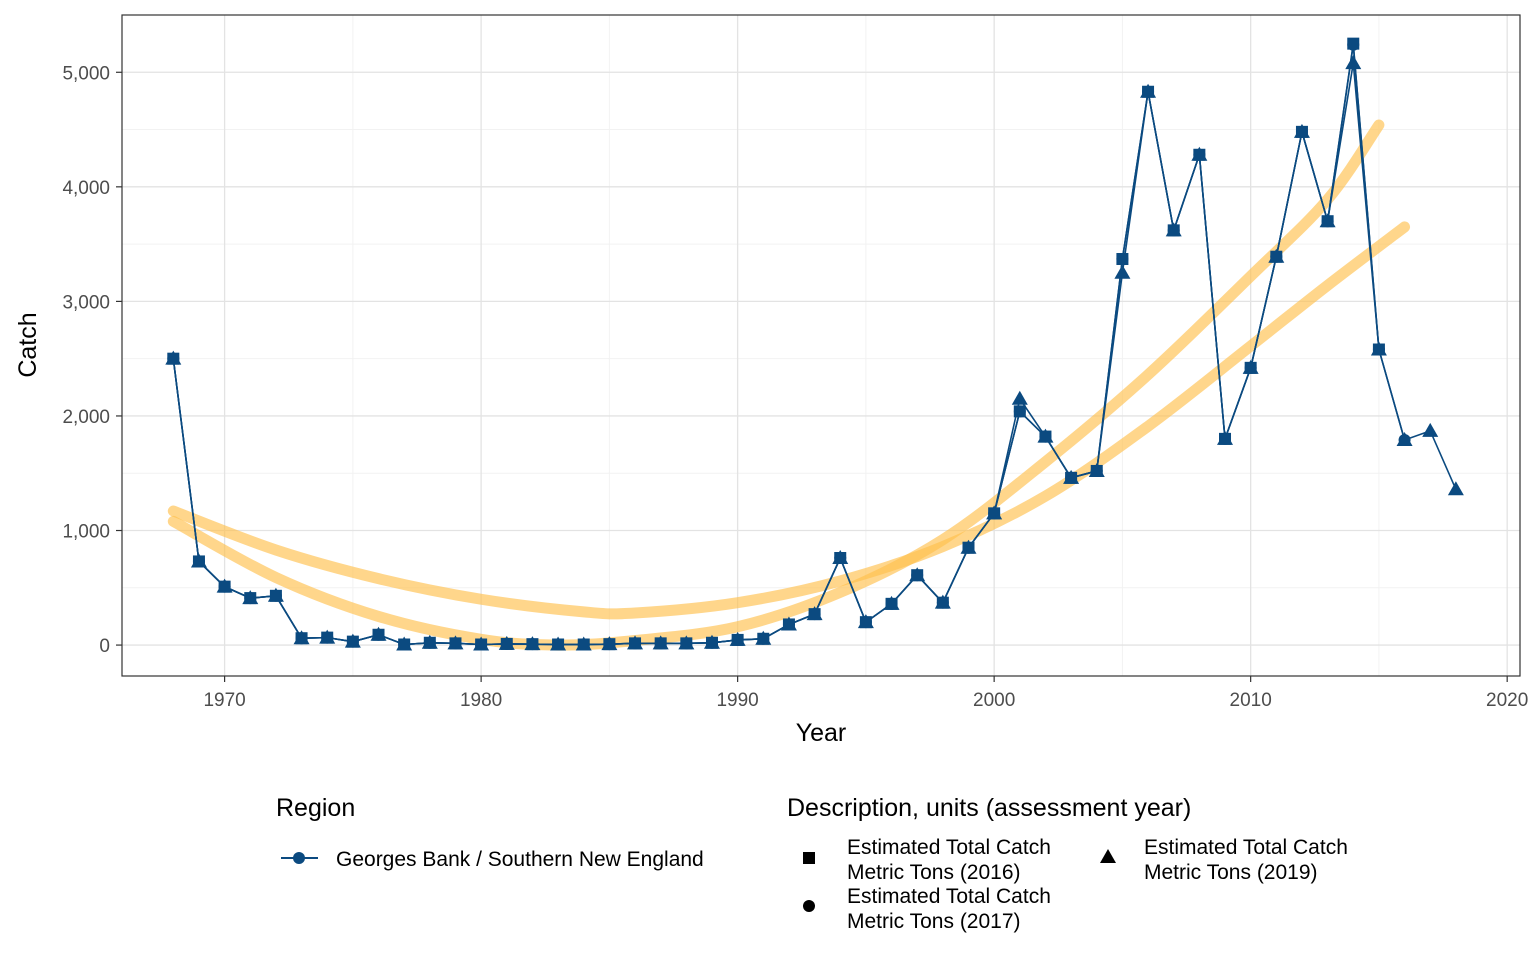 The image size is (1536, 965). I want to click on legend-2017-line1: Estimated Total Catch, so click(949, 896).